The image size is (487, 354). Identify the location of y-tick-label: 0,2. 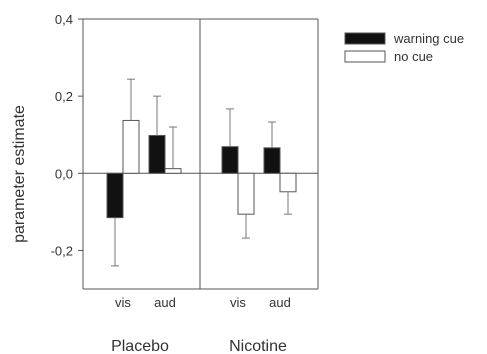
(64, 96).